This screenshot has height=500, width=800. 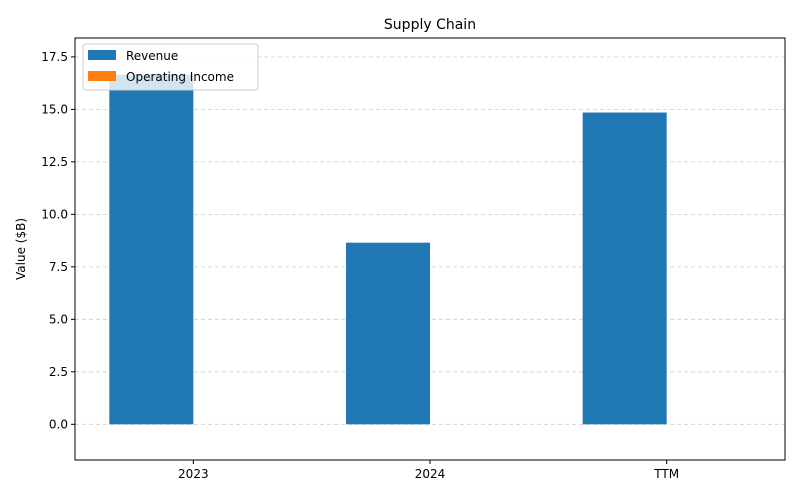 What do you see at coordinates (58, 267) in the screenshot?
I see `y-tick-label: 7.5` at bounding box center [58, 267].